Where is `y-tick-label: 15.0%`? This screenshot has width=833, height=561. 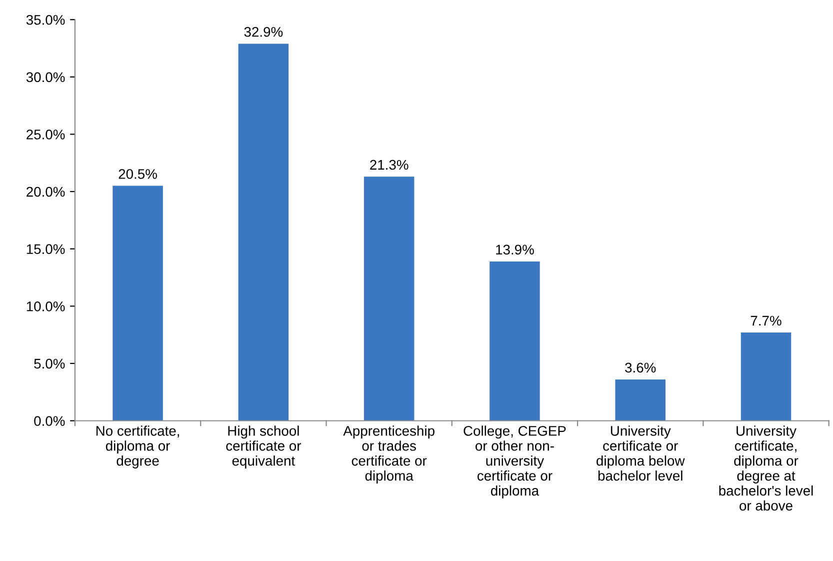
y-tick-label: 15.0% is located at coordinates (45, 249).